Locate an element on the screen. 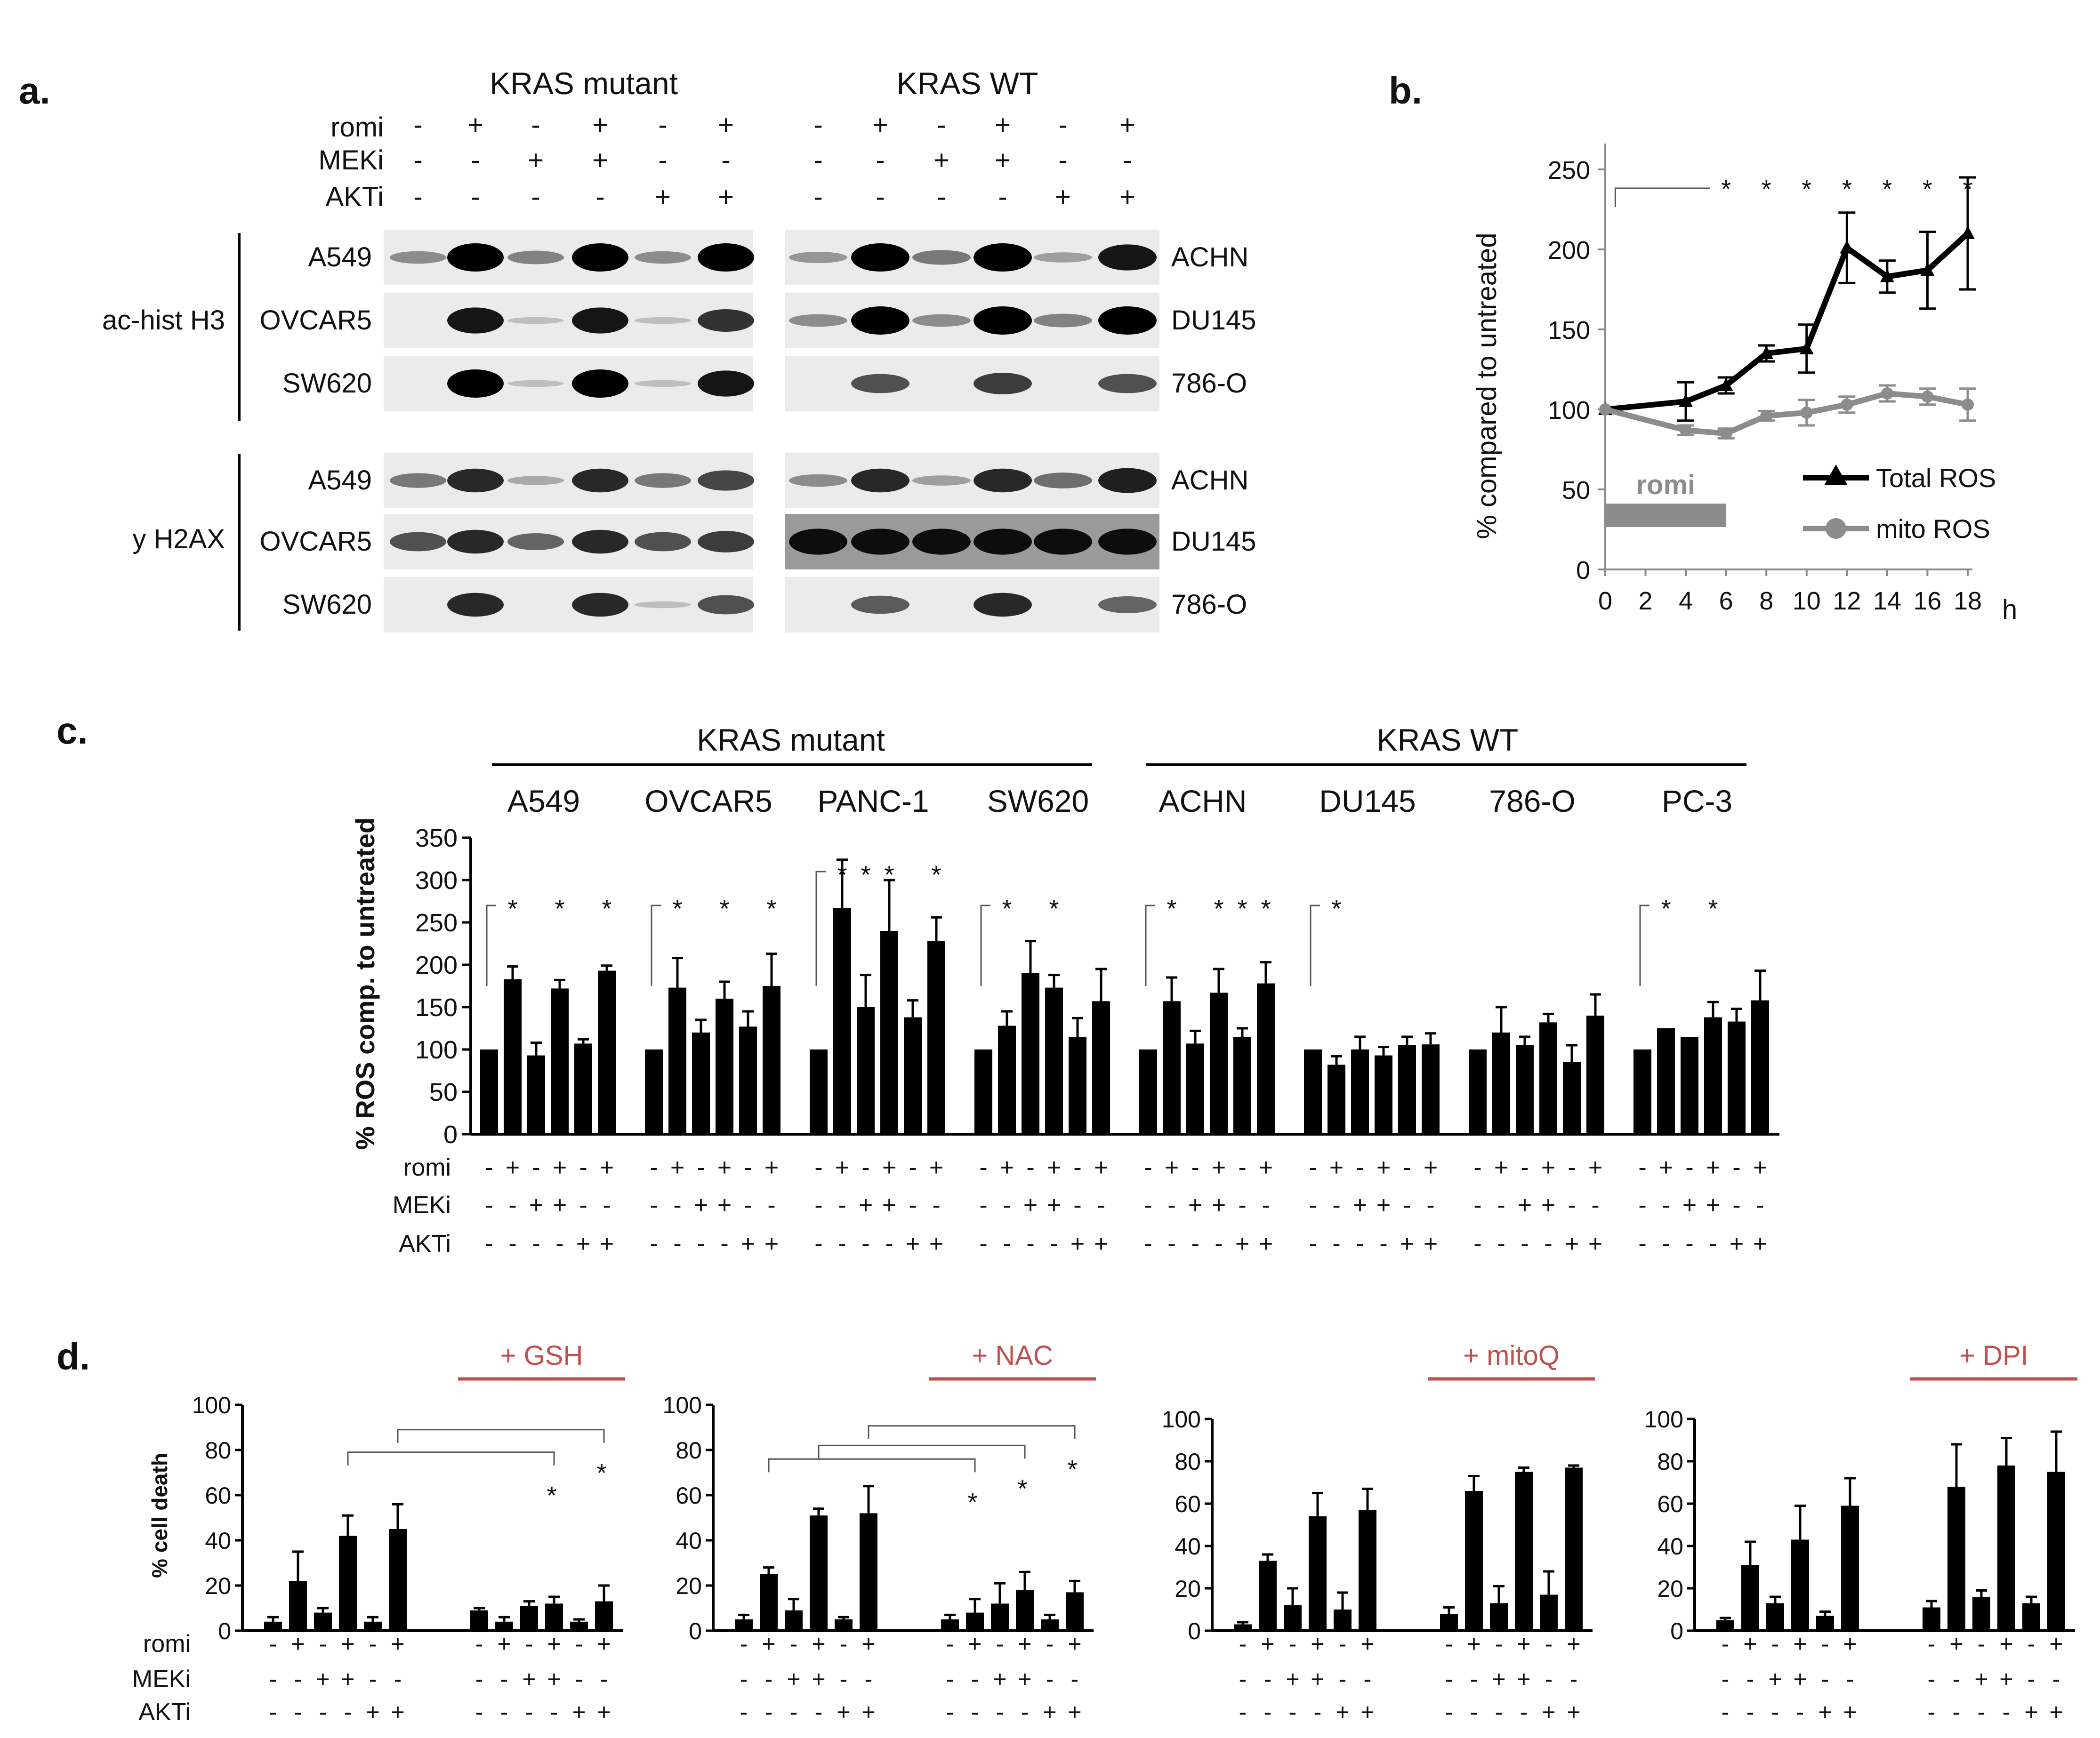  chart-c-y-tick-label: 300 is located at coordinates (436, 880).